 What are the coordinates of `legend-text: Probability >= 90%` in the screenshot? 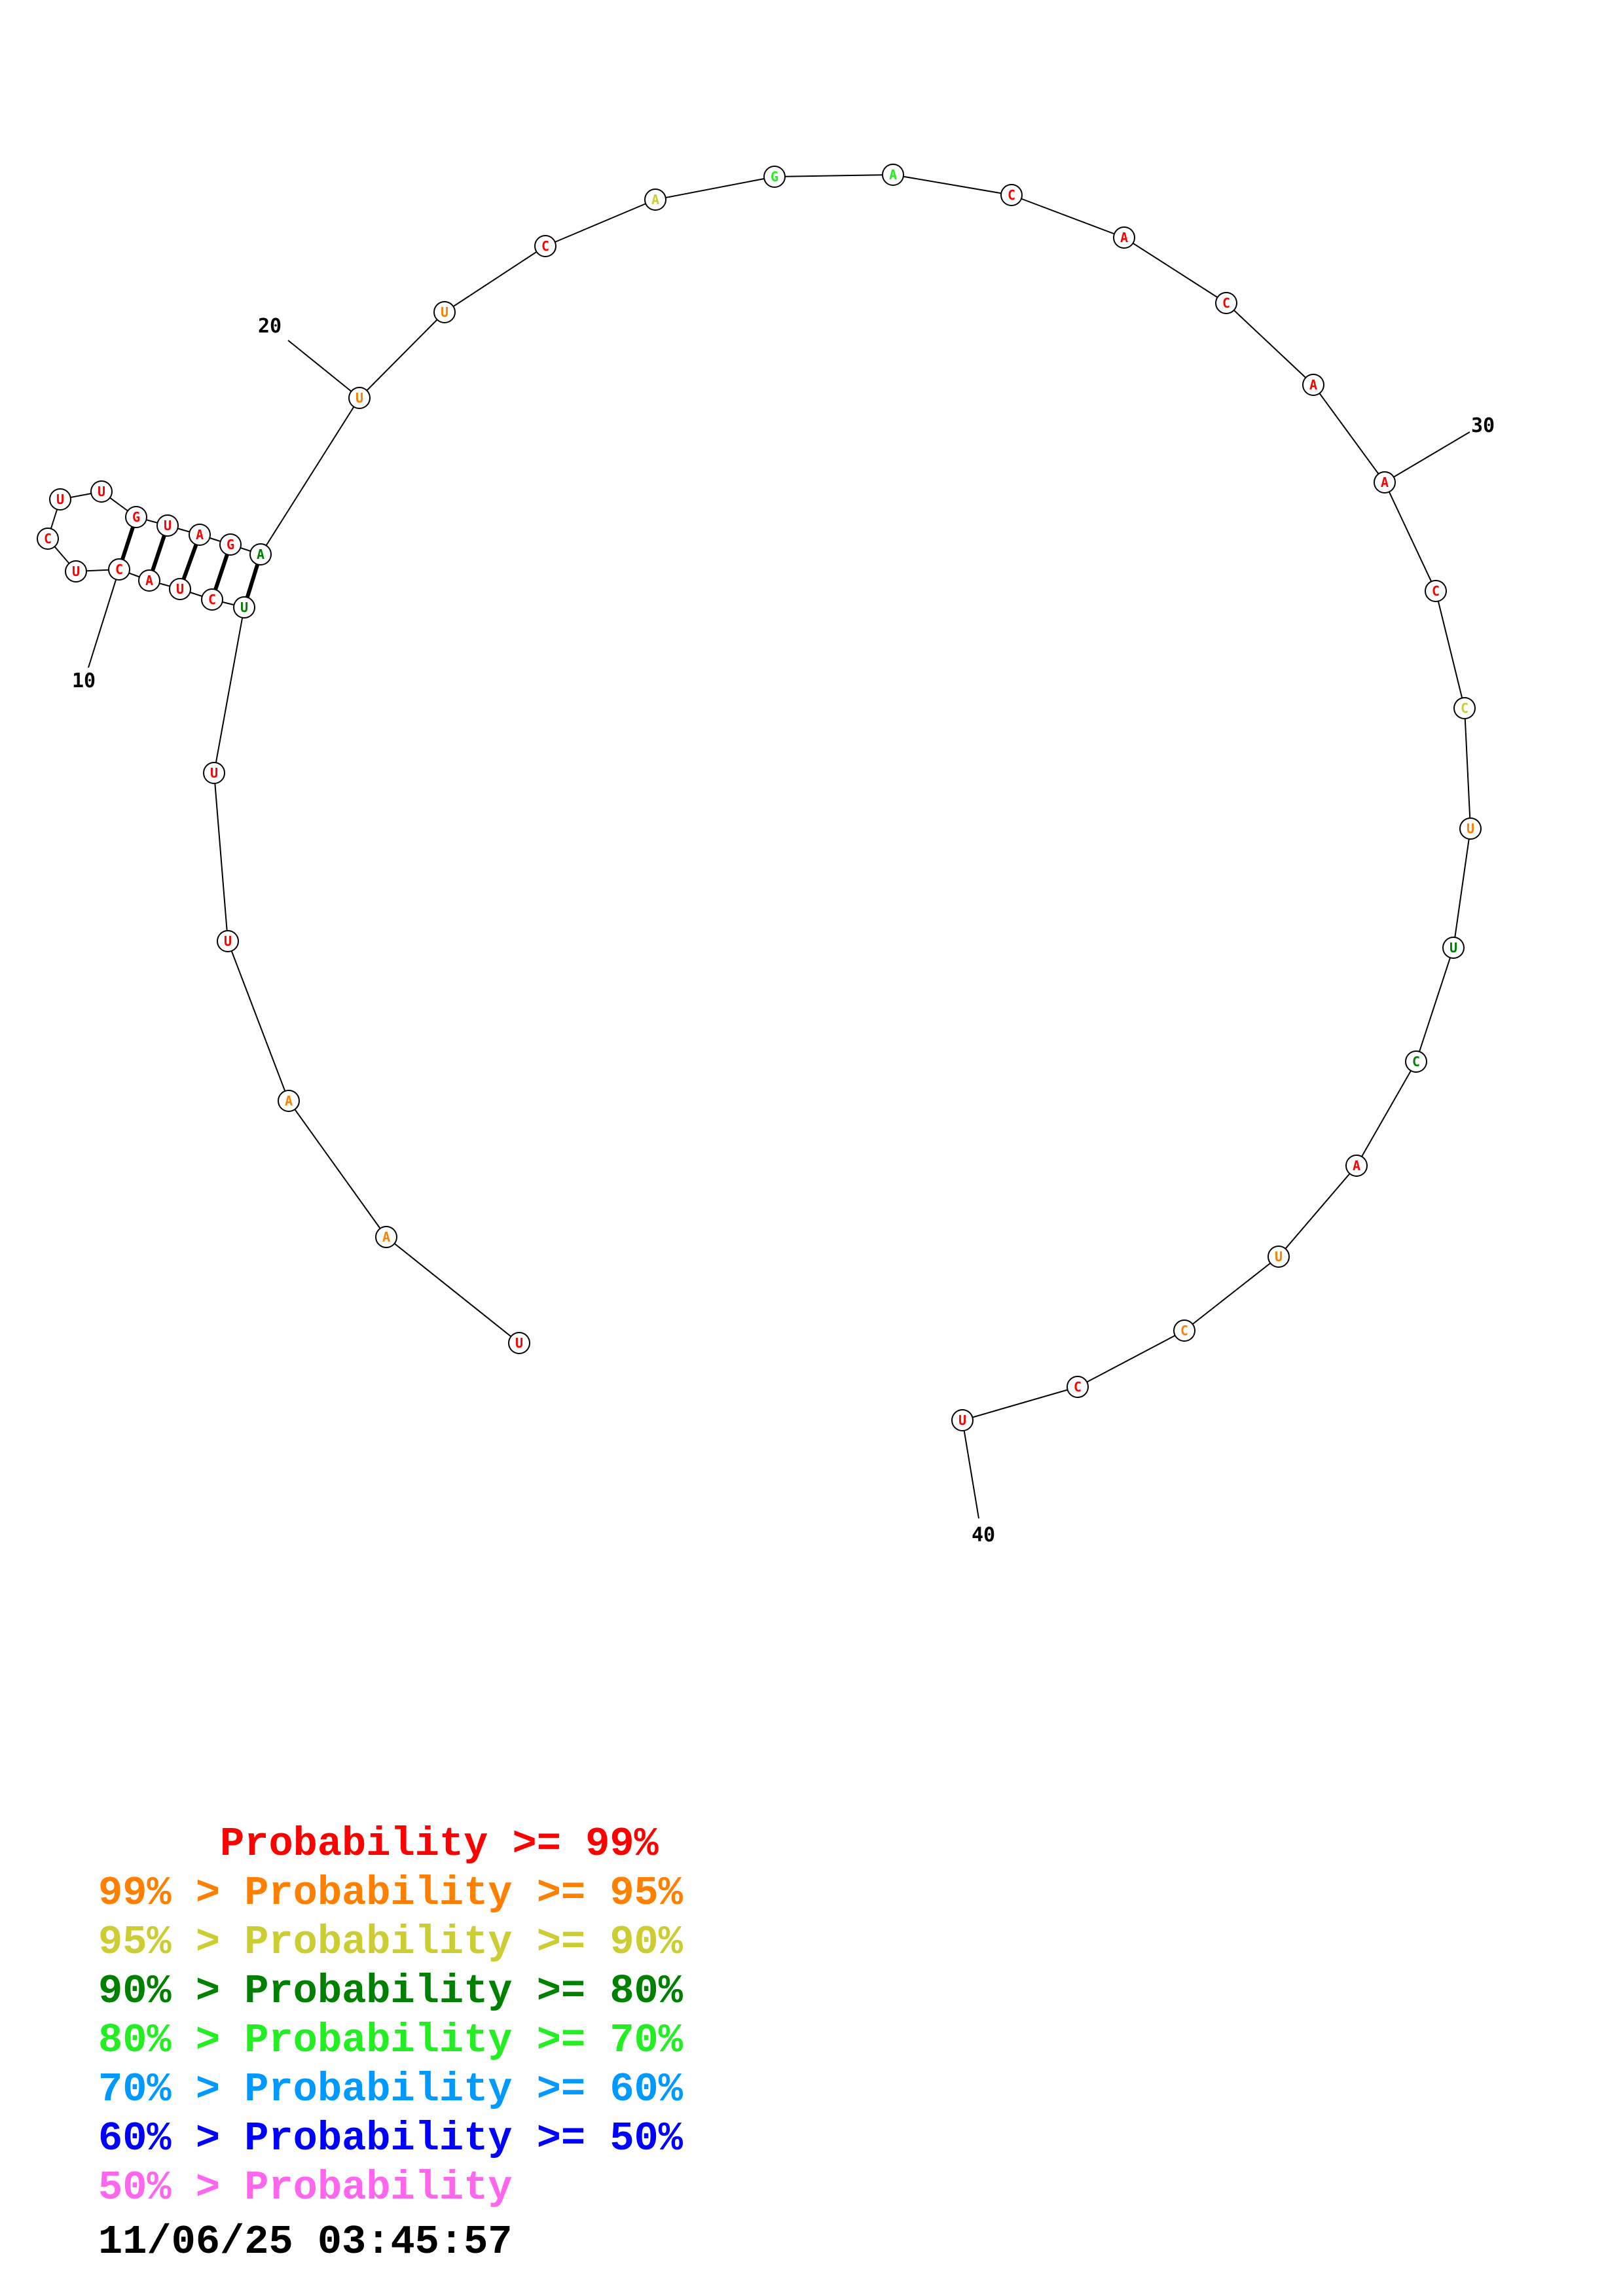 It's located at (463, 1942).